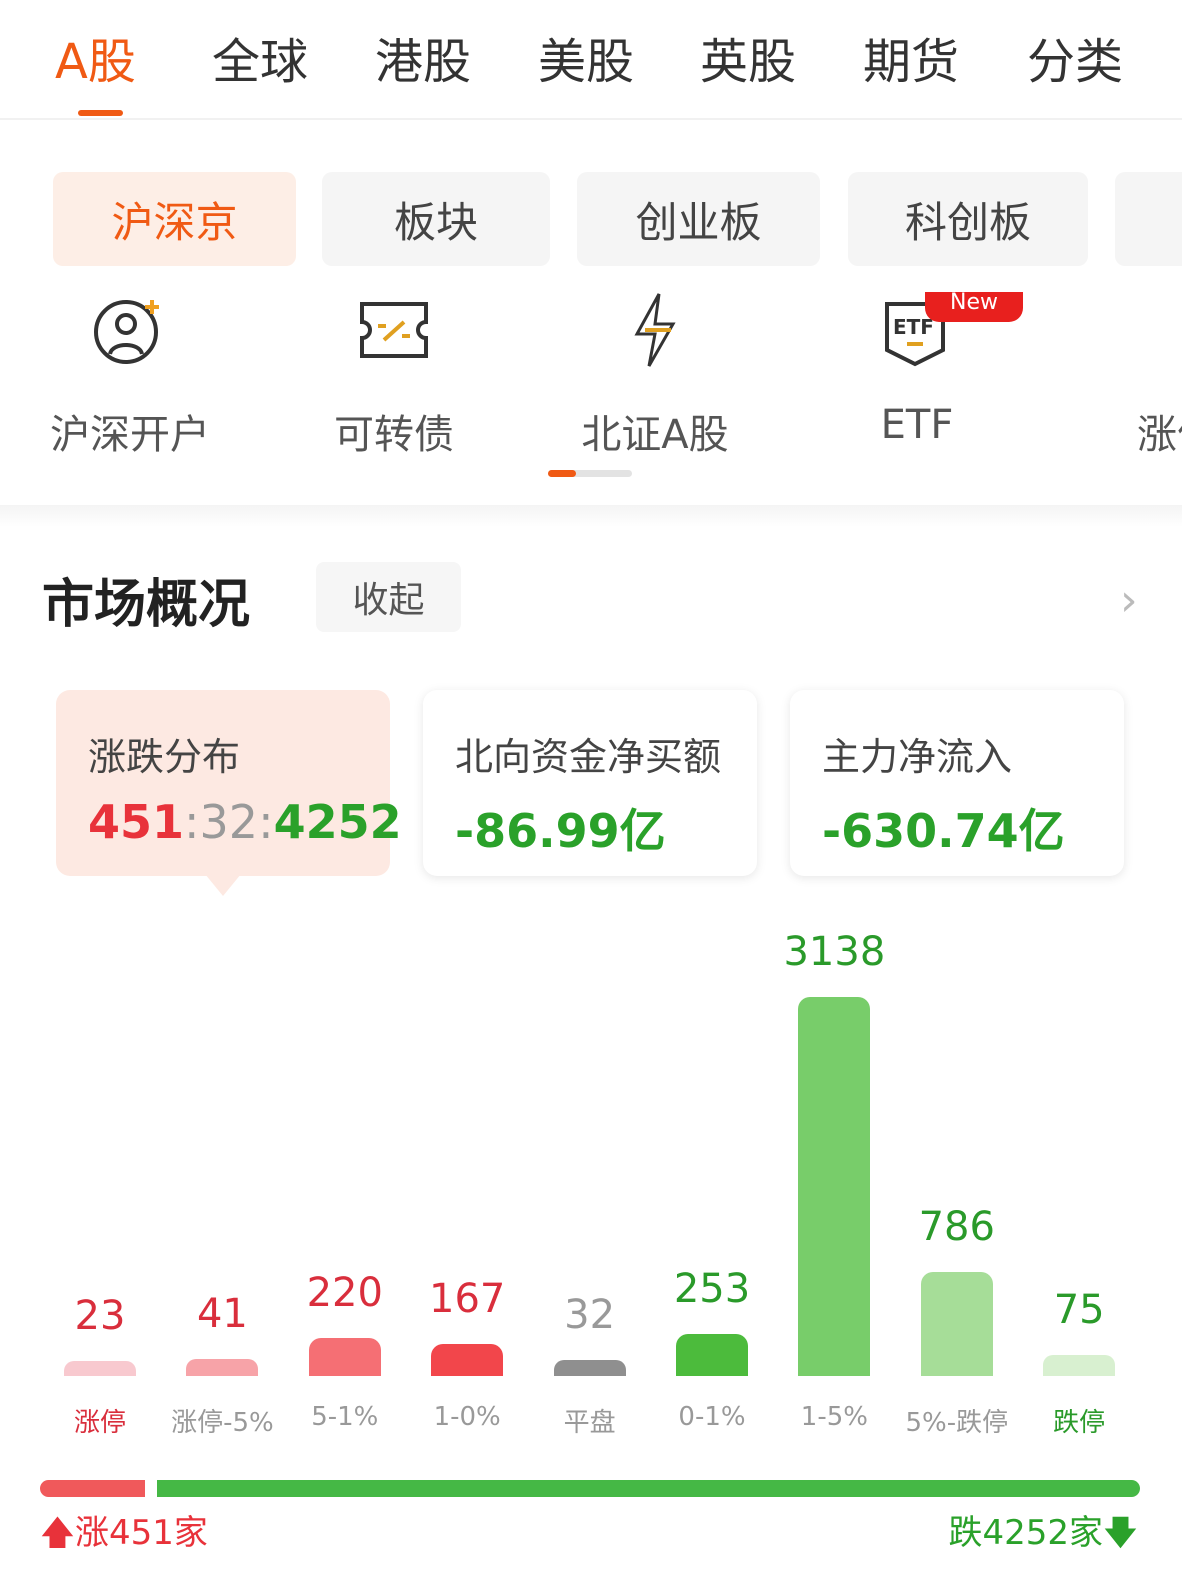 The width and height of the screenshot is (1182, 1570). I want to click on card-main-inflow: 主力净流入 -630.74亿, so click(957, 783).